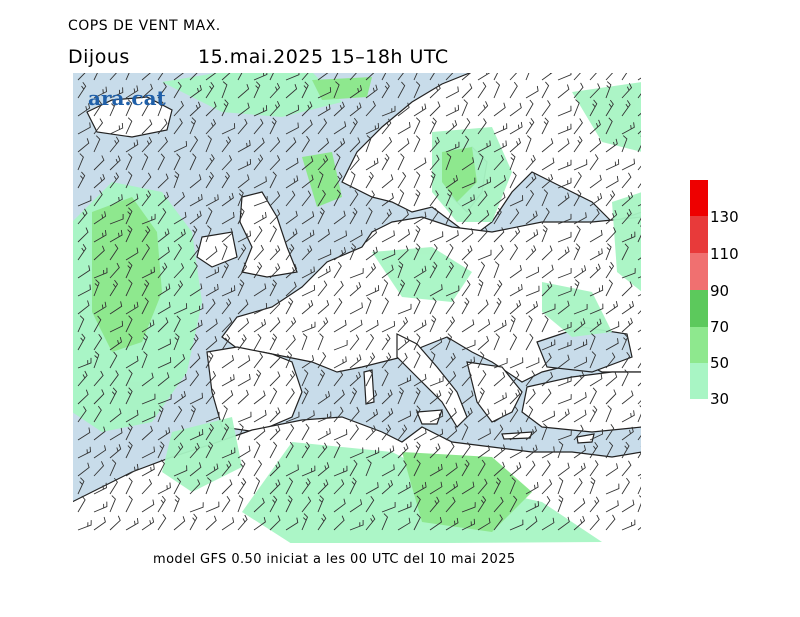 This screenshot has height=617, width=800. I want to click on forecast-day: Dijous, so click(99, 57).